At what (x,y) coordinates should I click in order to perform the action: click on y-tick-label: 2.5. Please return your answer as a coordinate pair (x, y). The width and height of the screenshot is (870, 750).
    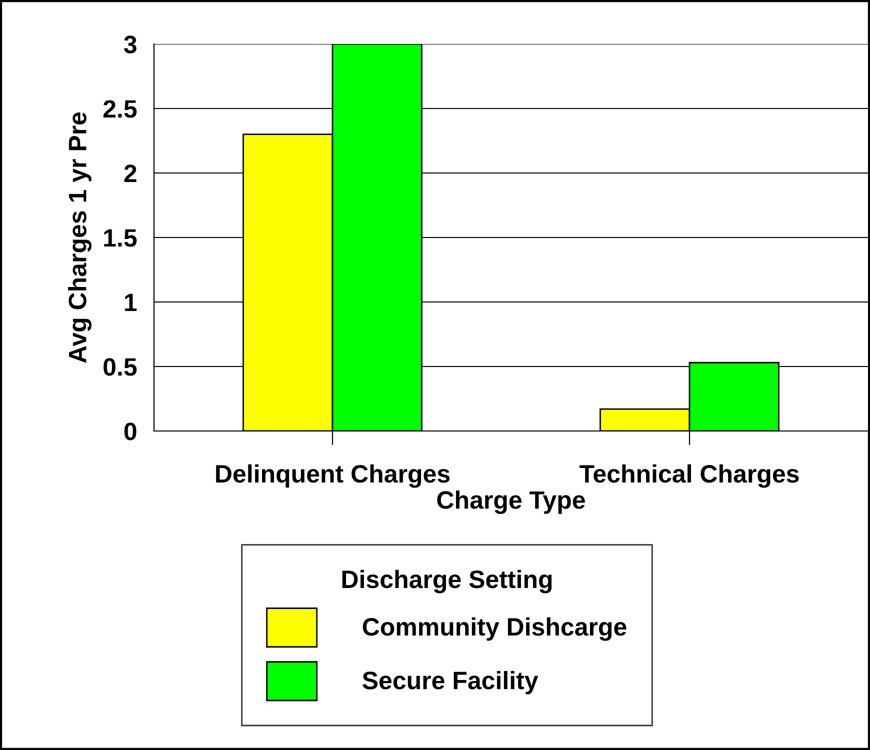
    Looking at the image, I should click on (120, 109).